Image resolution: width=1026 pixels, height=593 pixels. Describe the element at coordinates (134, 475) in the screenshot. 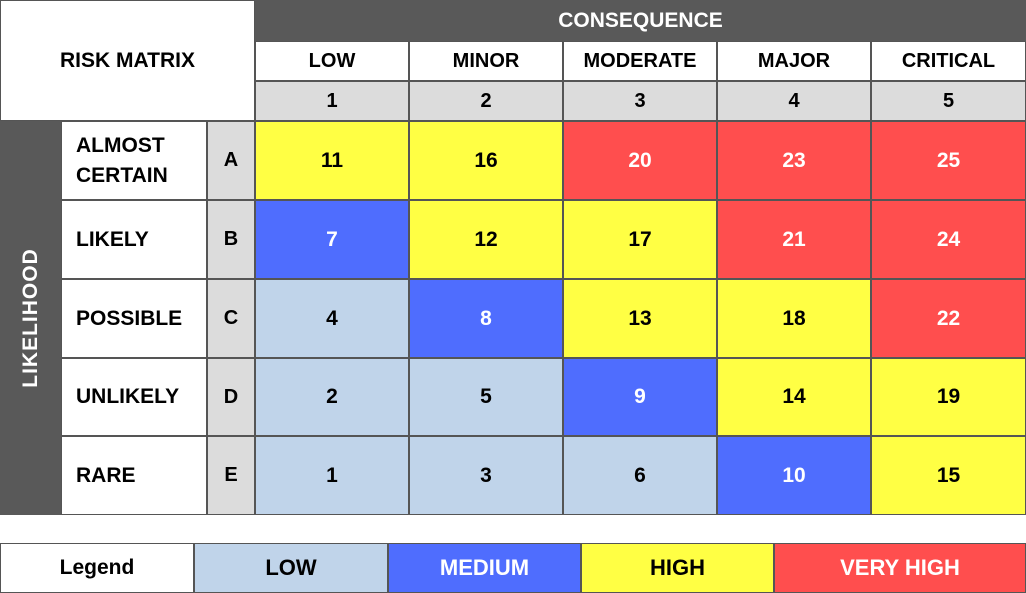

I see `likelihood-label-rare: RARE` at that location.